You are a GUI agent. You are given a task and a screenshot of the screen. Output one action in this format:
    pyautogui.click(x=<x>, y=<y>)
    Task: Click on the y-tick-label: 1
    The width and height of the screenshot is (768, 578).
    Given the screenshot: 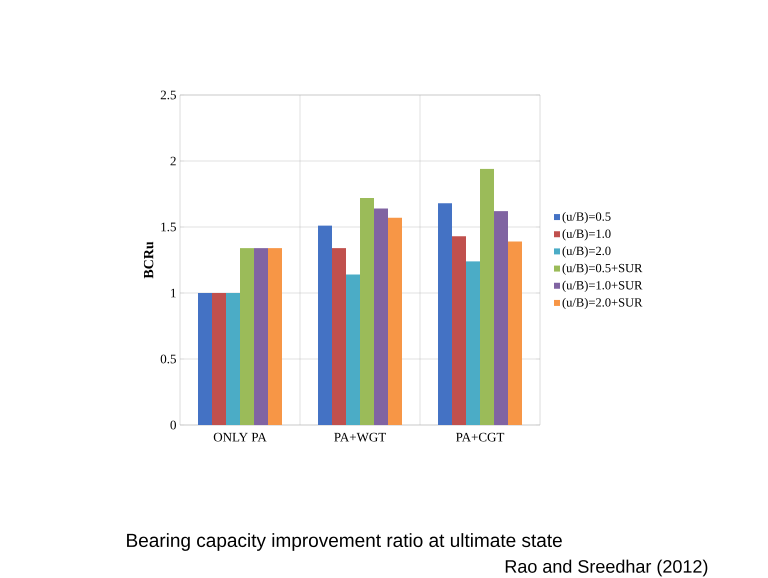 What is the action you would take?
    pyautogui.click(x=173, y=293)
    